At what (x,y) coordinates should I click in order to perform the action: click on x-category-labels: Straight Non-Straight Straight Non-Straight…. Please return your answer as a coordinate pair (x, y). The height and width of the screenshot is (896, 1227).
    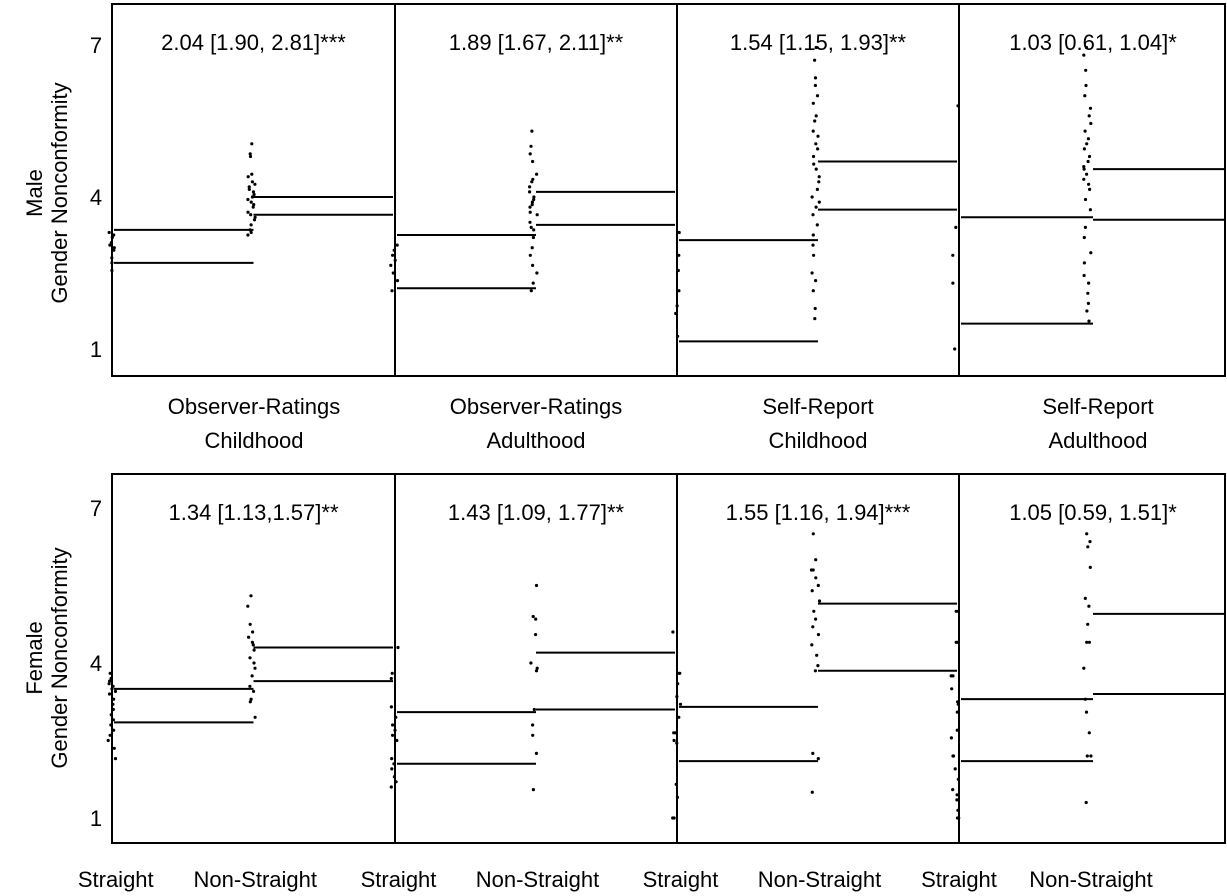
    Looking at the image, I should click on (615, 879).